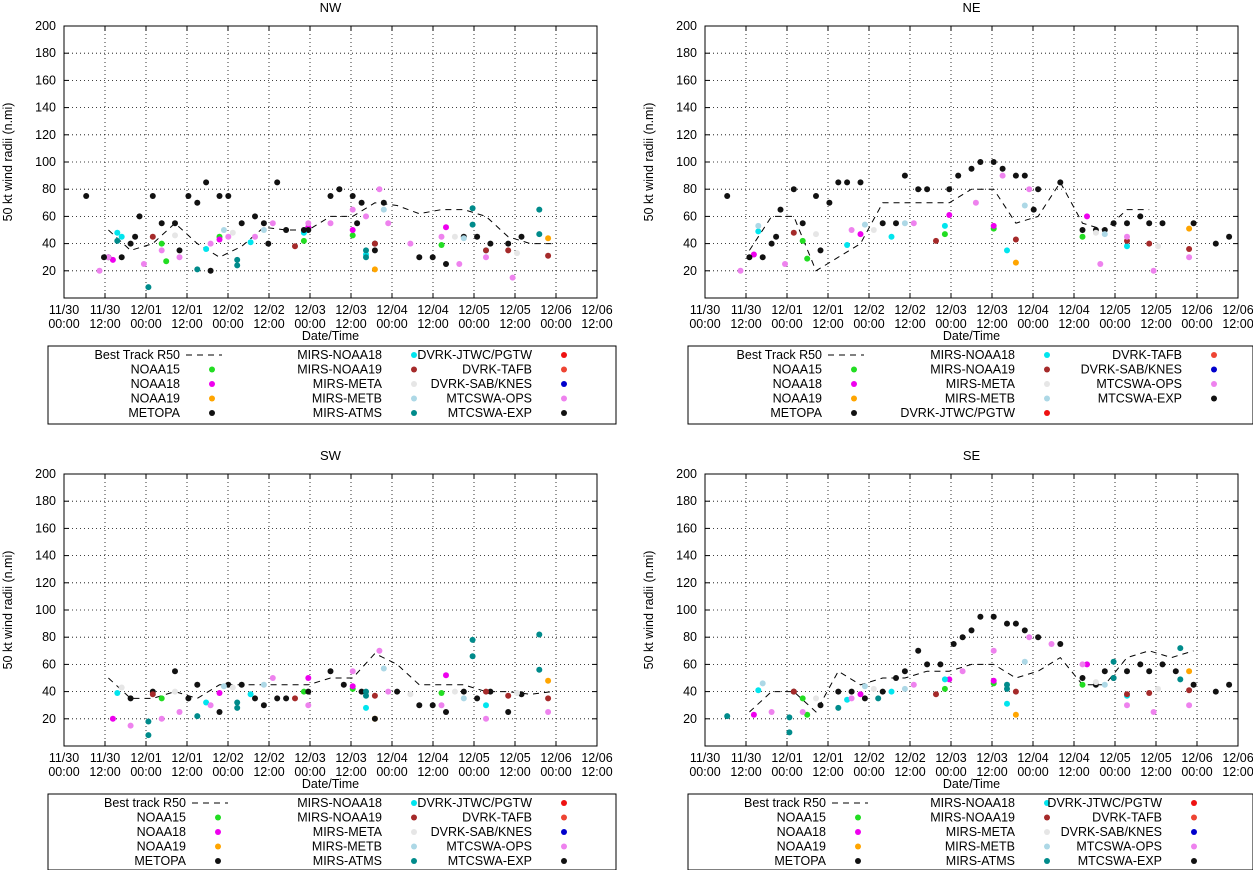  I want to click on y-tick-label: 140, so click(686, 108).